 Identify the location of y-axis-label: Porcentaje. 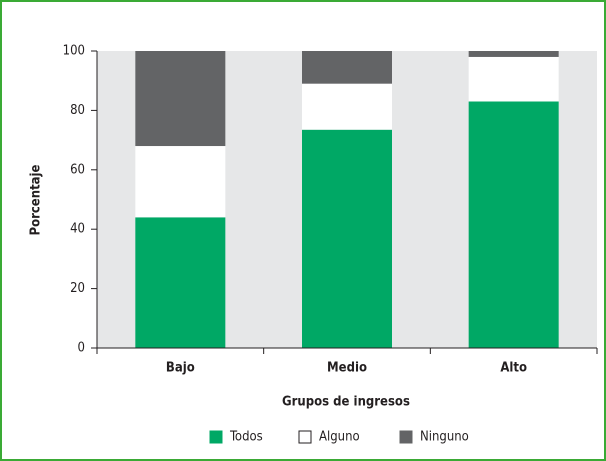
(36, 199).